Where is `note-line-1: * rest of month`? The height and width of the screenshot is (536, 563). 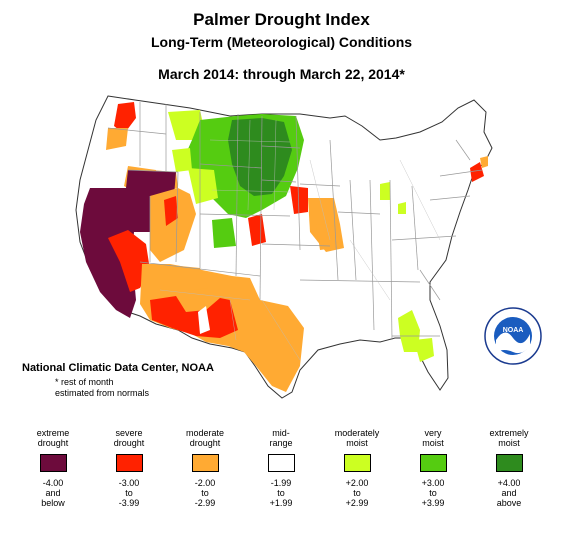
note-line-1: * rest of month is located at coordinates (84, 382).